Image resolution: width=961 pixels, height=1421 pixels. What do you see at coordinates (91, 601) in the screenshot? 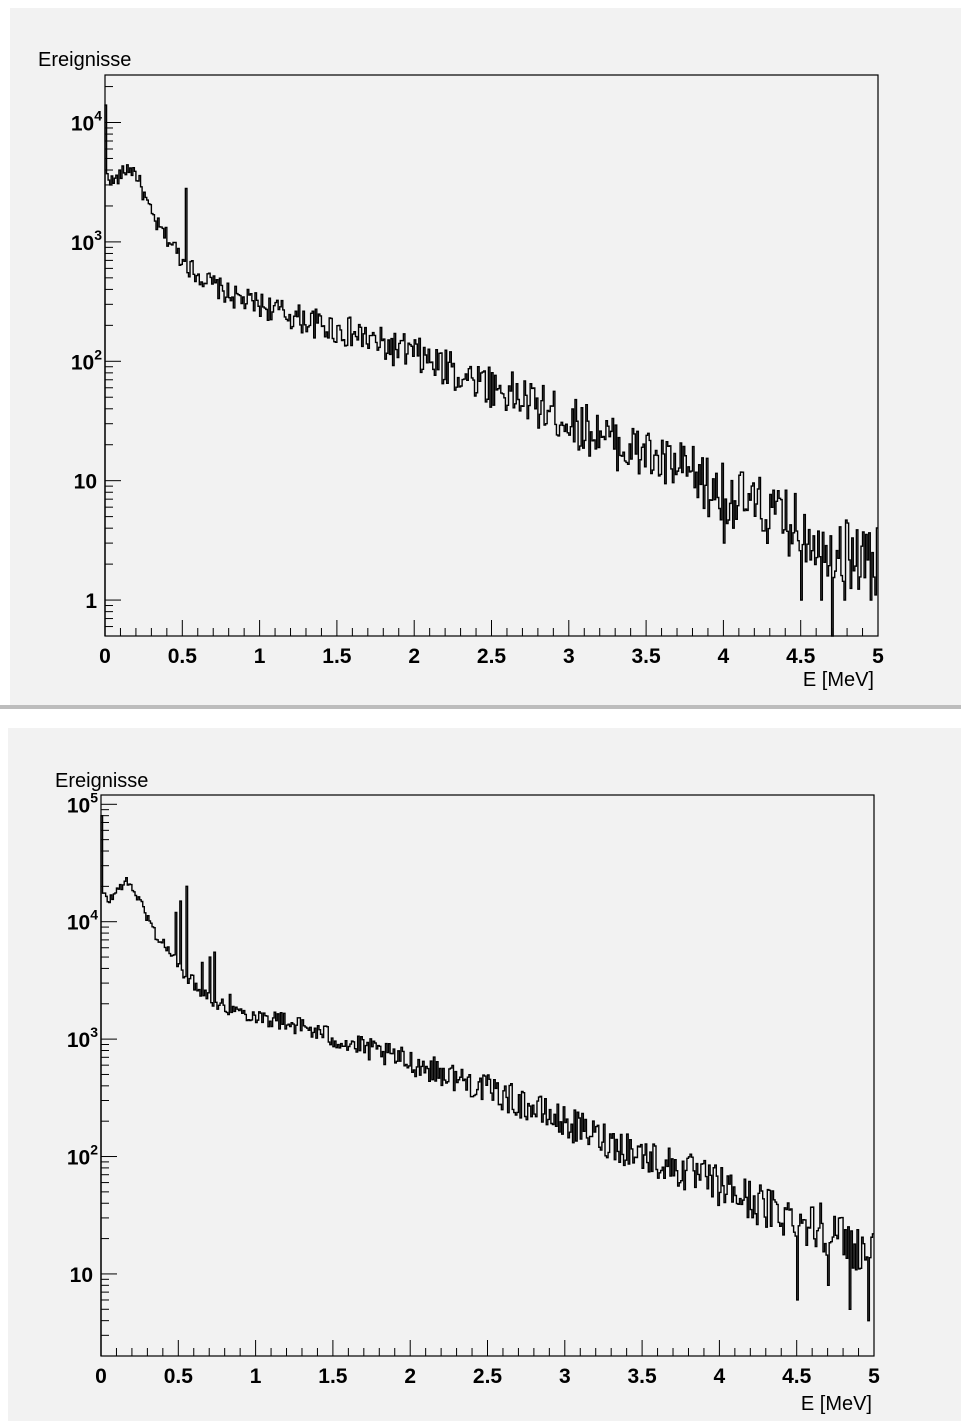
I see `y-tick-label: 1` at bounding box center [91, 601].